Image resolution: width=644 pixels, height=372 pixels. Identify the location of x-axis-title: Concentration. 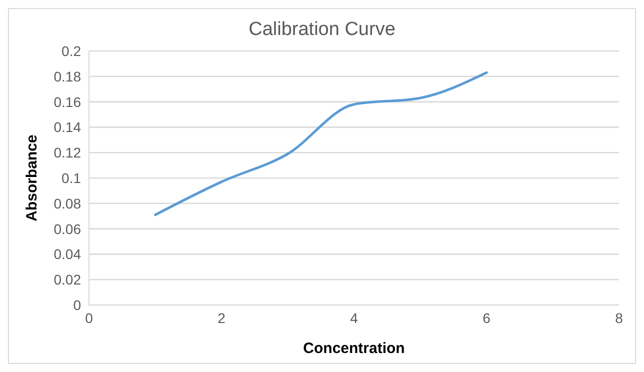
(354, 348).